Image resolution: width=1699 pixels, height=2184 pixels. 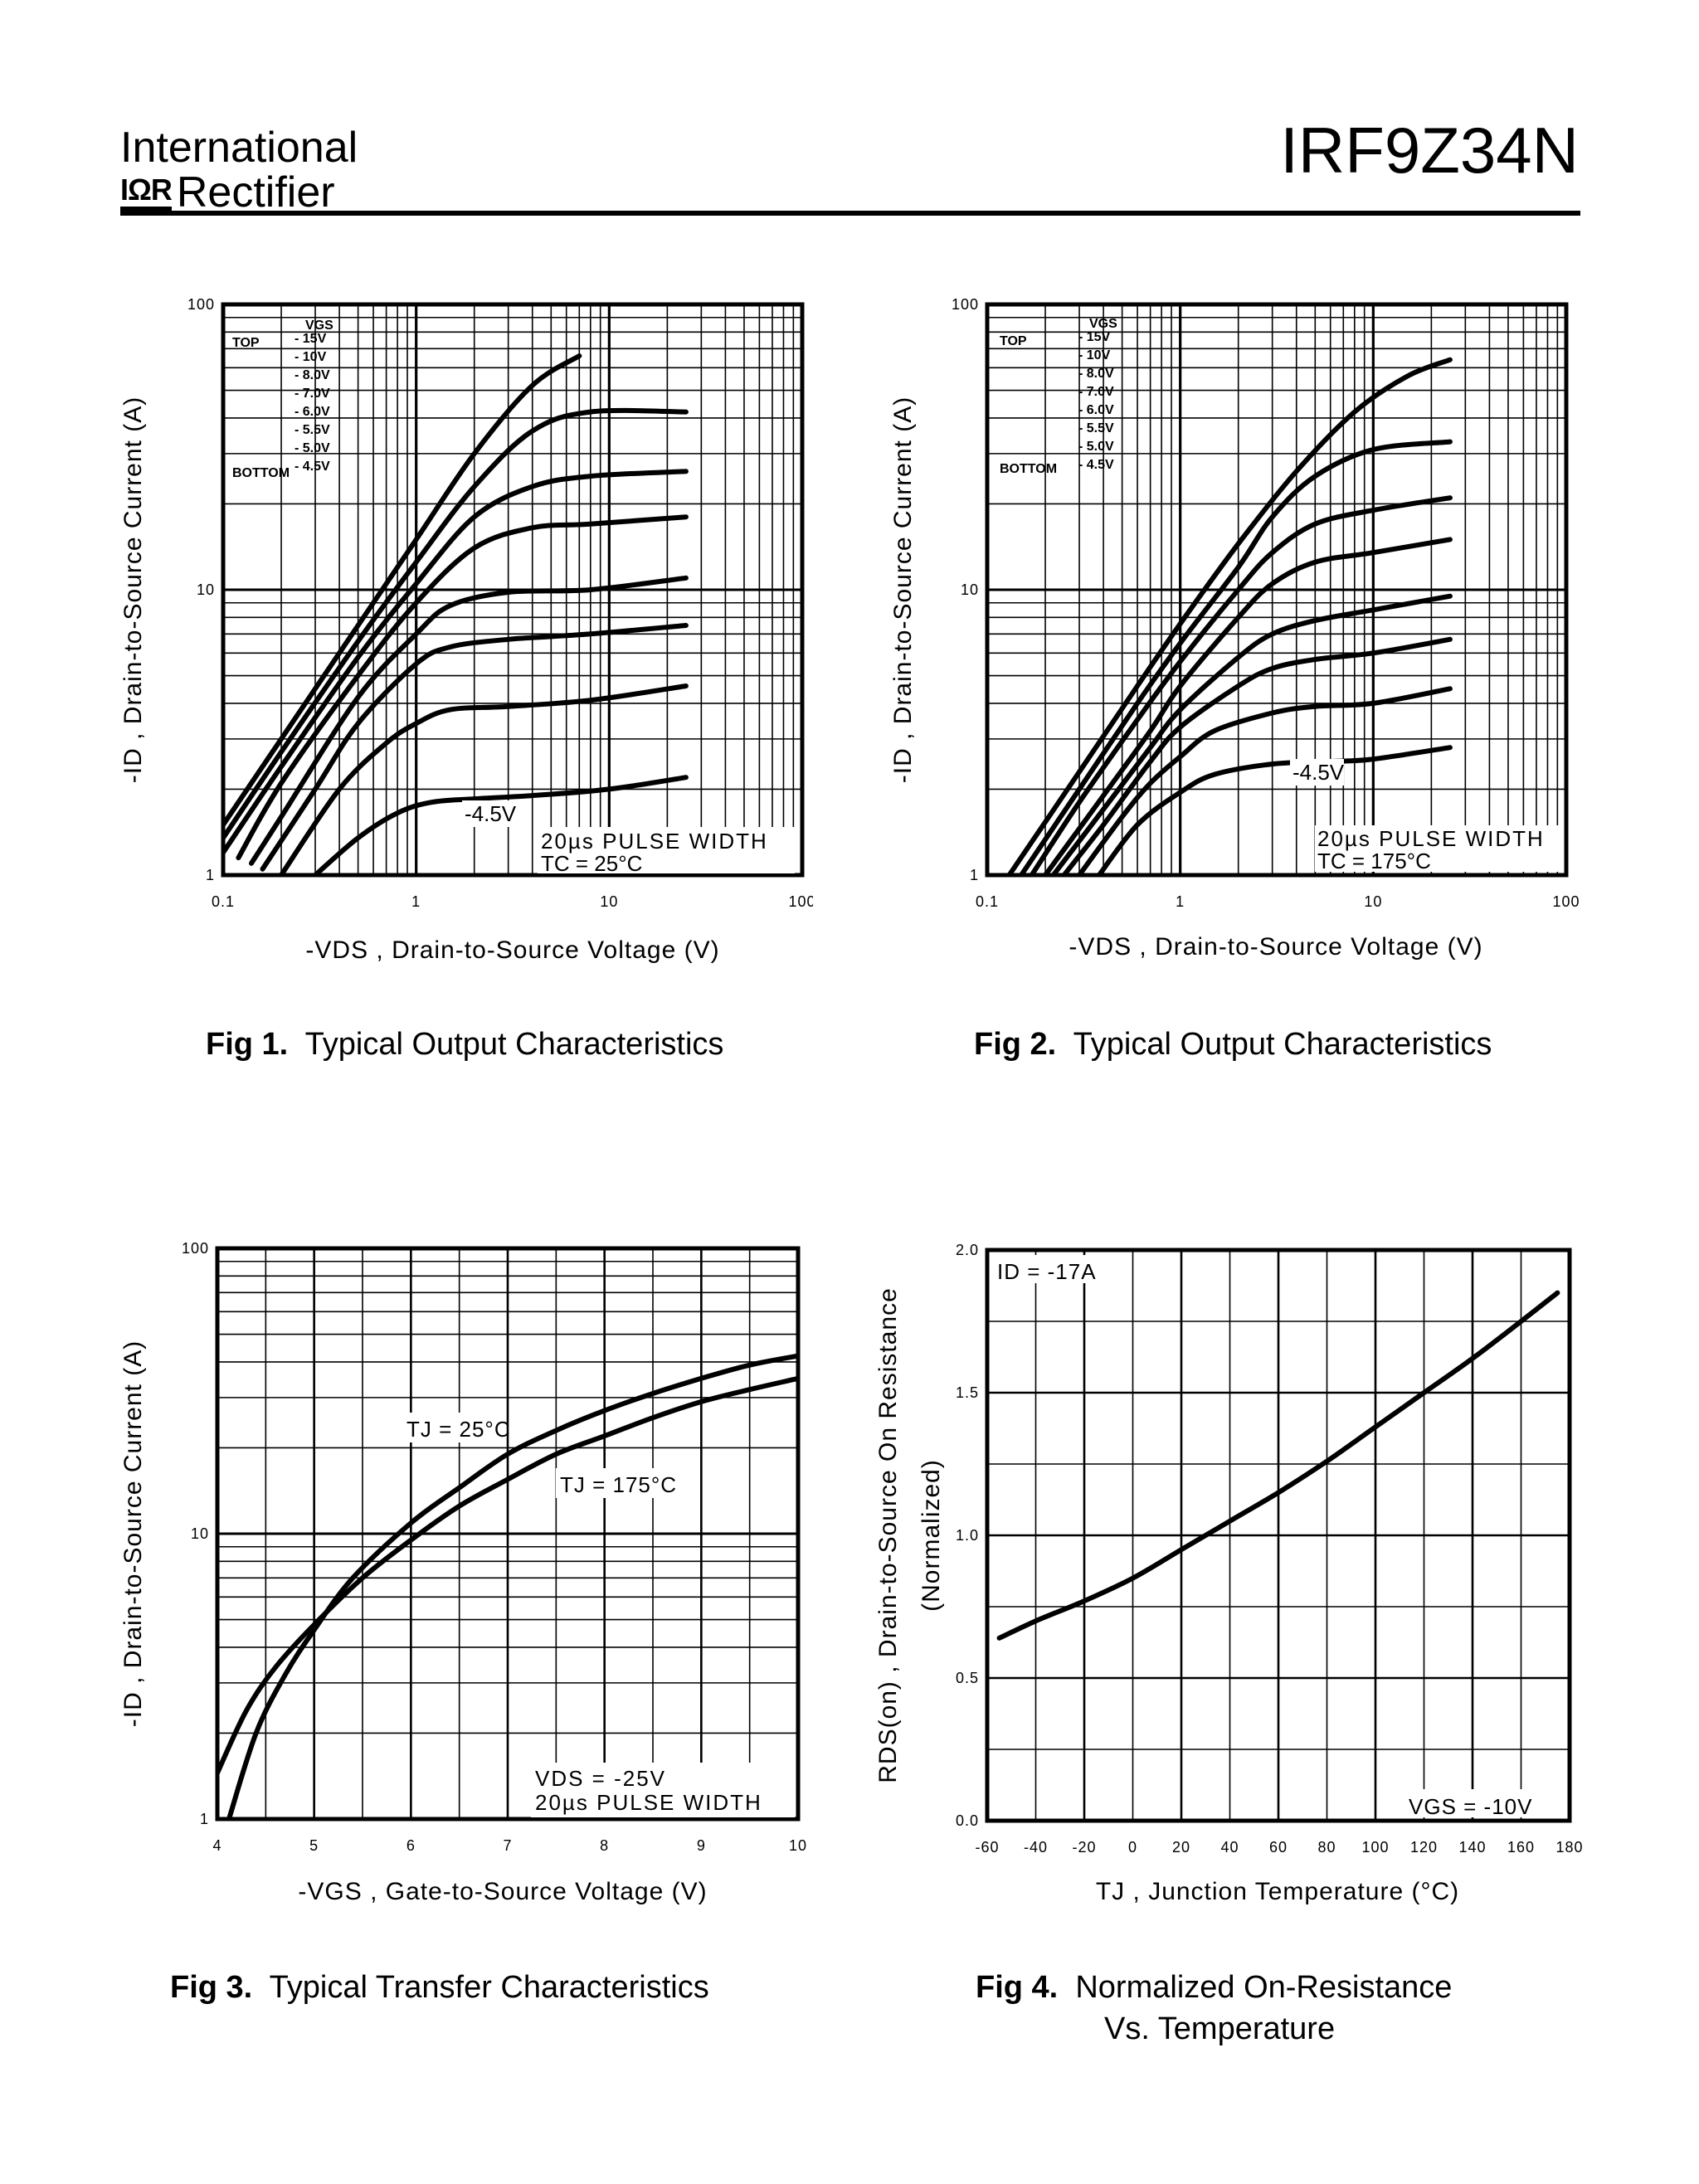 What do you see at coordinates (312, 375) in the screenshot?
I see `fig1-legend-entry: - 8.0V` at bounding box center [312, 375].